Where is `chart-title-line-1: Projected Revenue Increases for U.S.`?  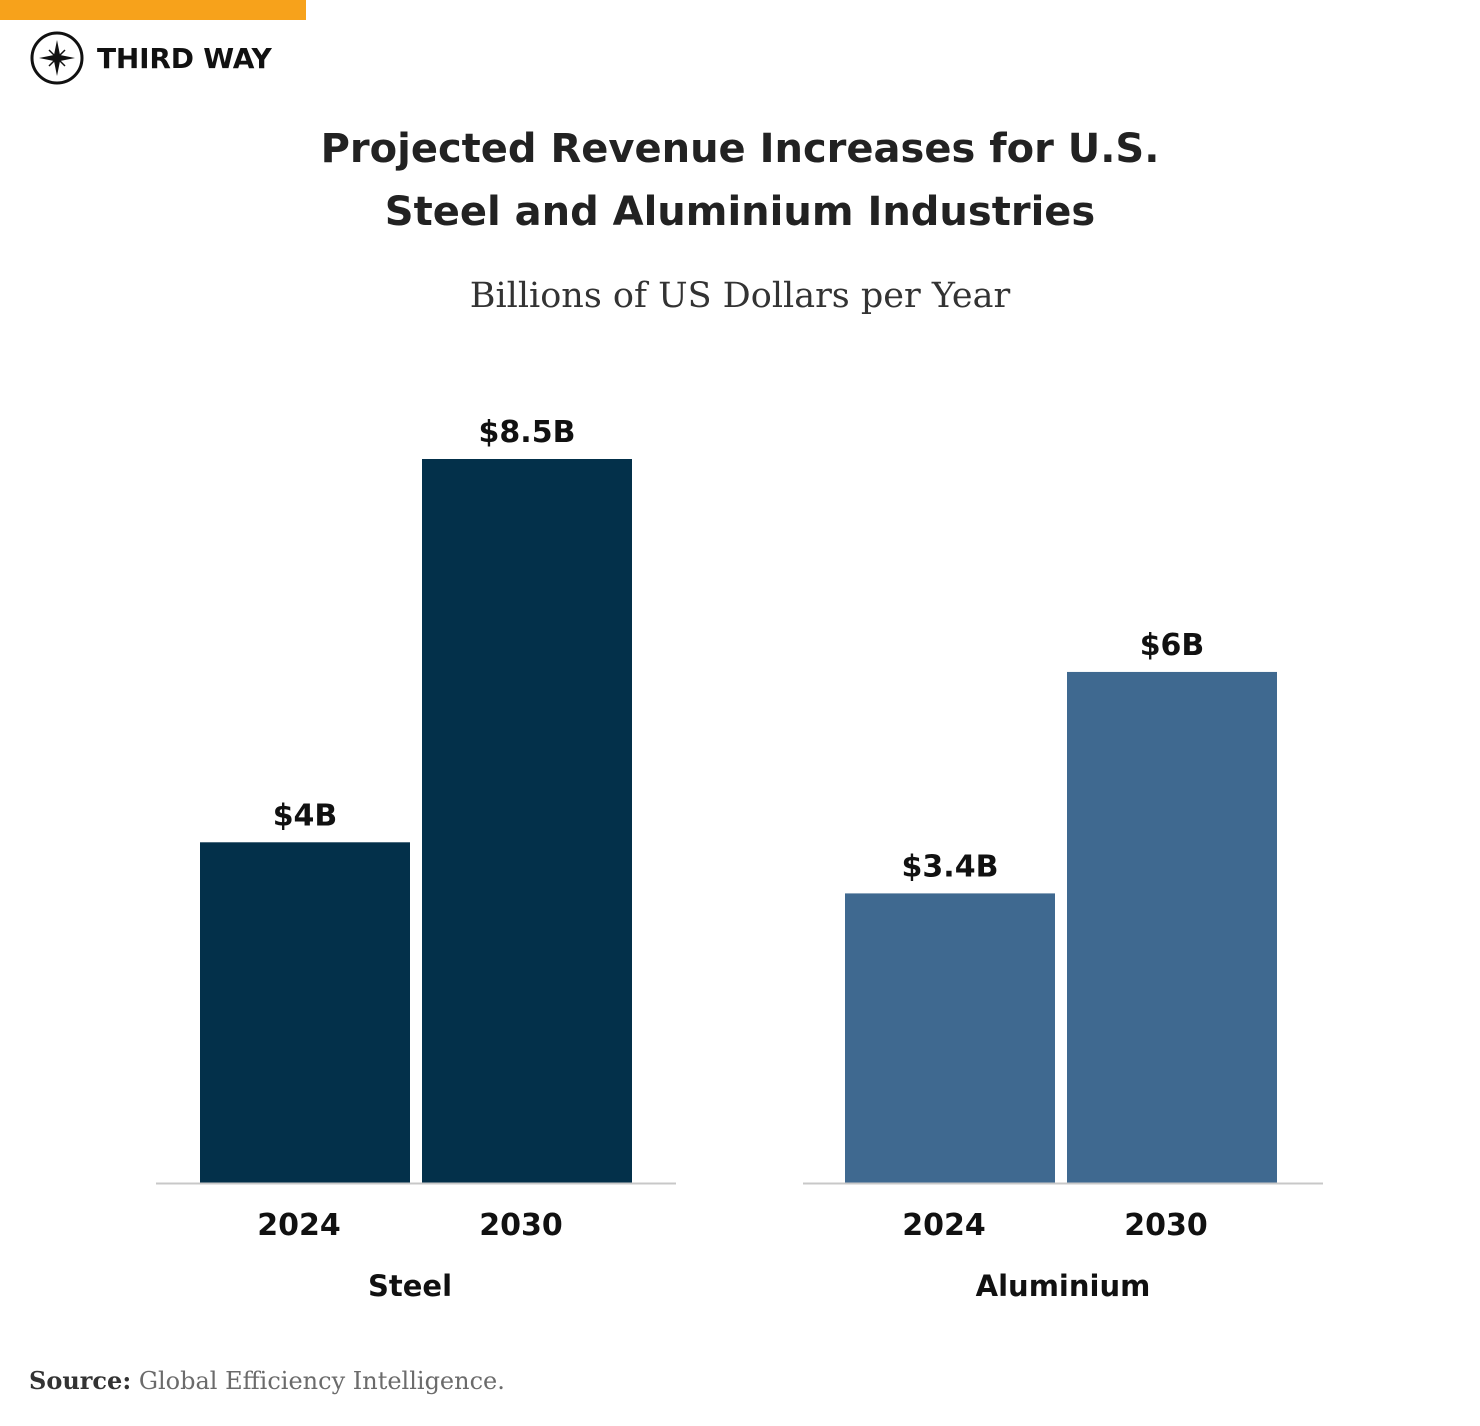 chart-title-line-1: Projected Revenue Increases for U.S. is located at coordinates (740, 149).